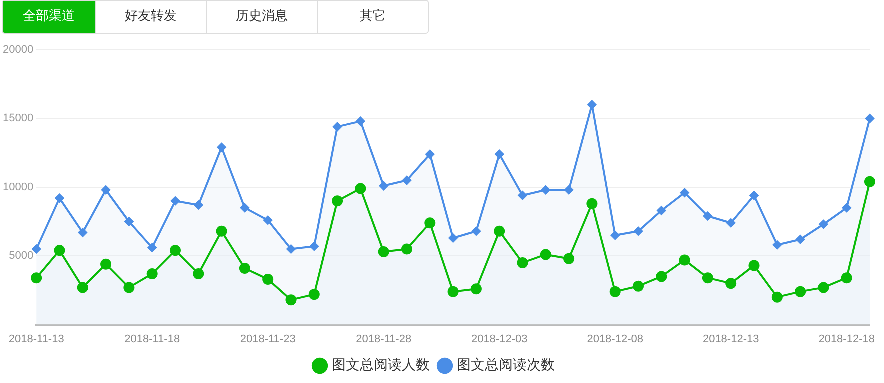 The width and height of the screenshot is (884, 383). What do you see at coordinates (381, 366) in the screenshot?
I see `legend-label: 图文总阅读人数` at bounding box center [381, 366].